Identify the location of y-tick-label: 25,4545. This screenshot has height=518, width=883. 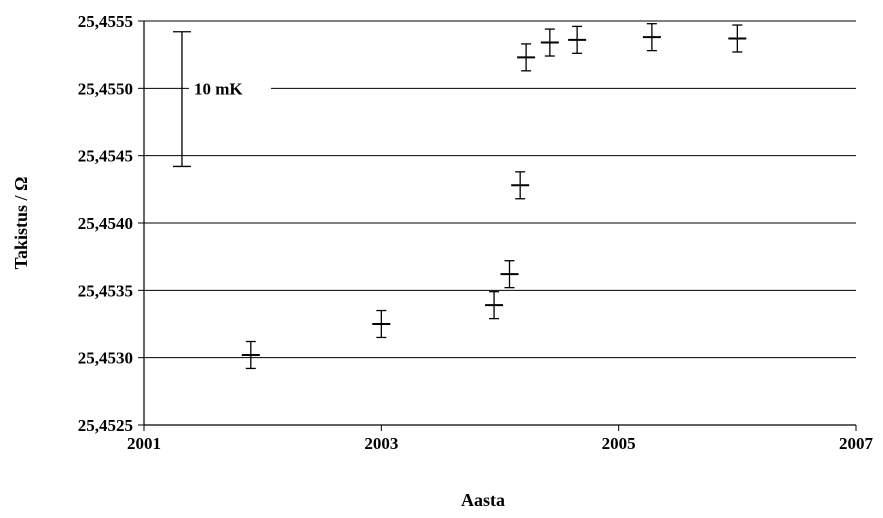
(105, 156).